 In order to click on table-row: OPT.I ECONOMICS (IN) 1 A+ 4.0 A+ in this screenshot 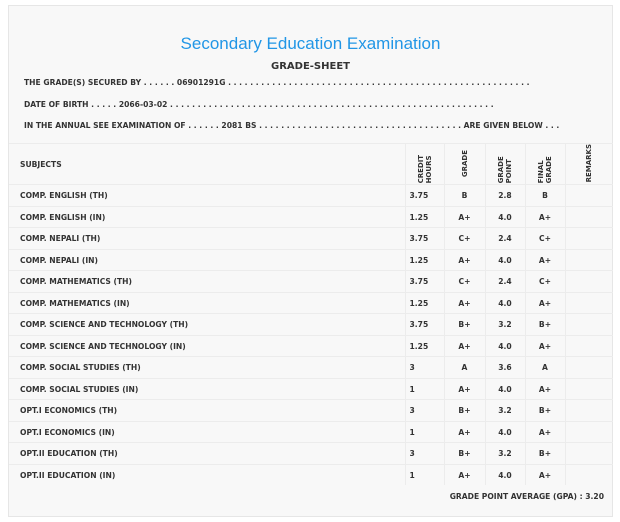, I will do `click(311, 431)`.